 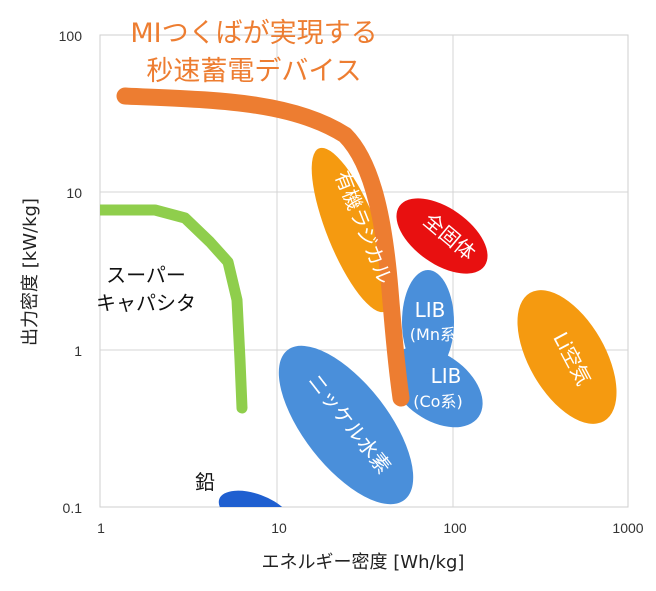 What do you see at coordinates (567, 357) in the screenshot?
I see `region-li-air` at bounding box center [567, 357].